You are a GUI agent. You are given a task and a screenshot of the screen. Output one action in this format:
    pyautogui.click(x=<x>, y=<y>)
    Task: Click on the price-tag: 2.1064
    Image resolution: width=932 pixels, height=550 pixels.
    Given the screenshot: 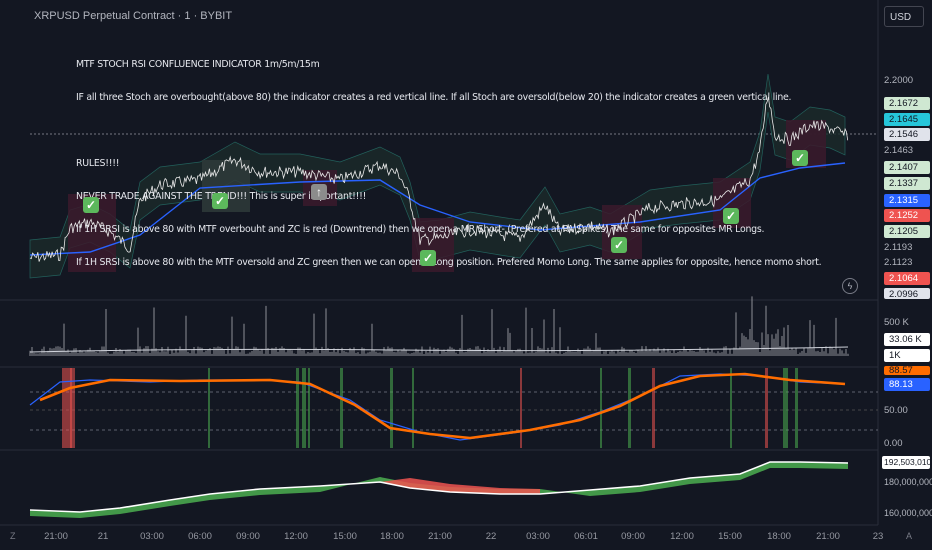 What is the action you would take?
    pyautogui.click(x=907, y=278)
    